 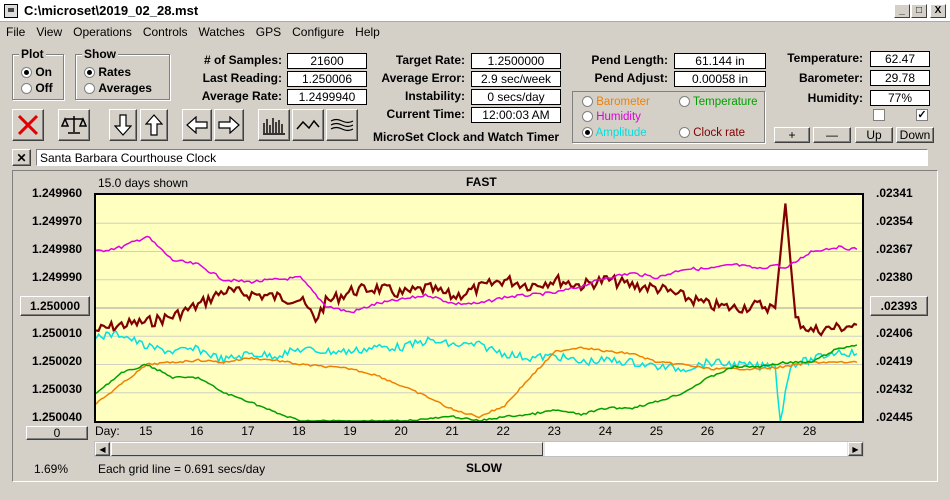 I want to click on title-bar: C:\microset\2019_02_28.mst _ □ X, so click(x=475, y=11).